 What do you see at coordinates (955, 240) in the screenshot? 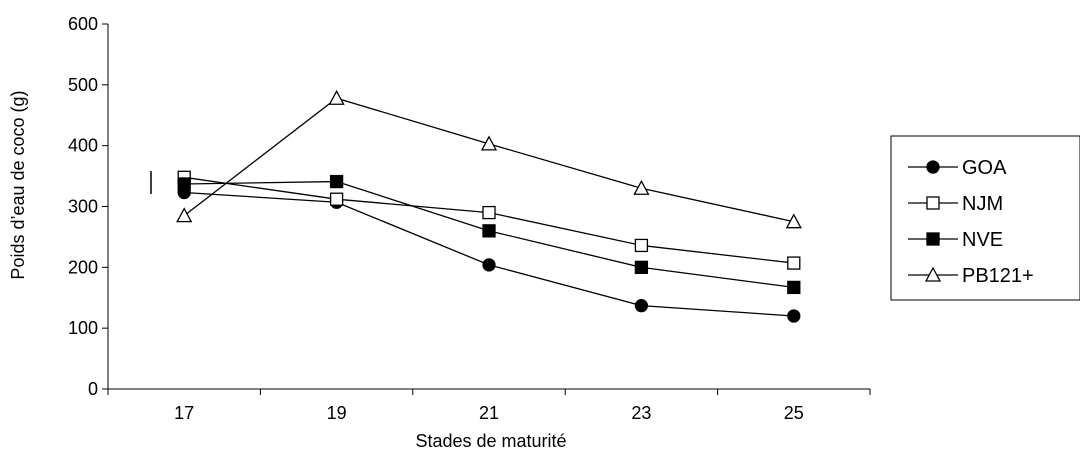
I see `legend-item: NVE` at bounding box center [955, 240].